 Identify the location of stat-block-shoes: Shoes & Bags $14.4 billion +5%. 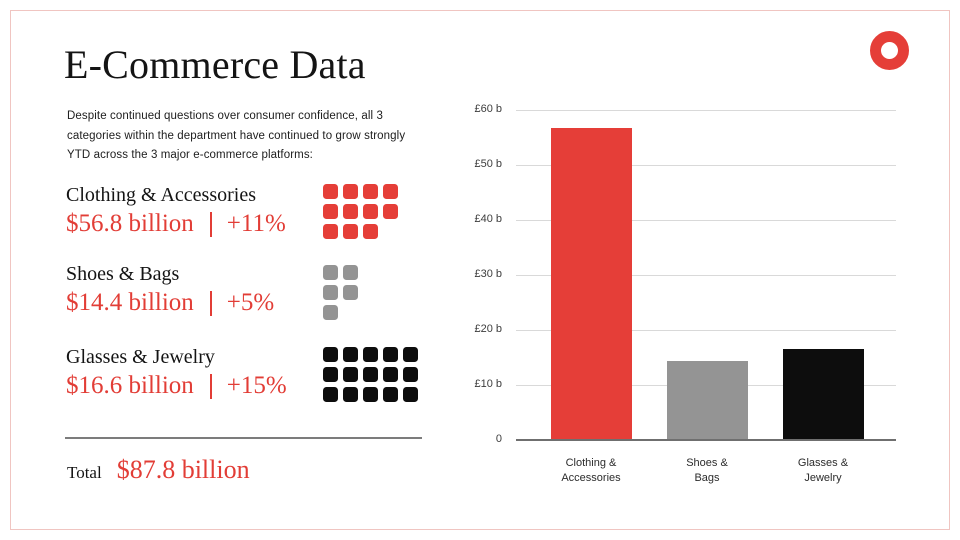
(193, 290).